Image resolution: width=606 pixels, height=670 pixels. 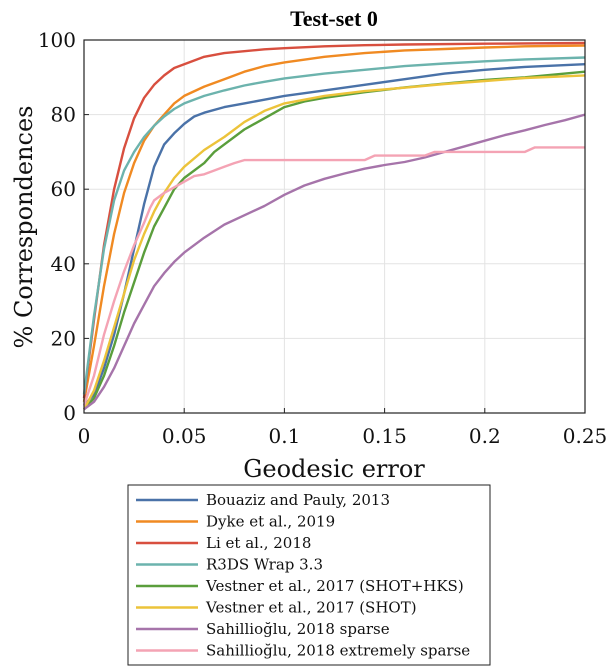 What do you see at coordinates (384, 436) in the screenshot?
I see `x-tick-label: 0.15` at bounding box center [384, 436].